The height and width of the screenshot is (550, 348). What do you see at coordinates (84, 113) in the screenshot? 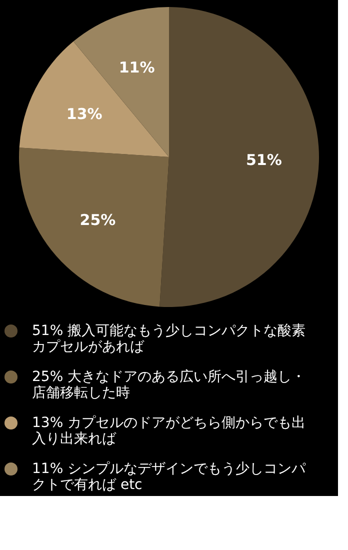
I see `data-label: 13%` at bounding box center [84, 113].